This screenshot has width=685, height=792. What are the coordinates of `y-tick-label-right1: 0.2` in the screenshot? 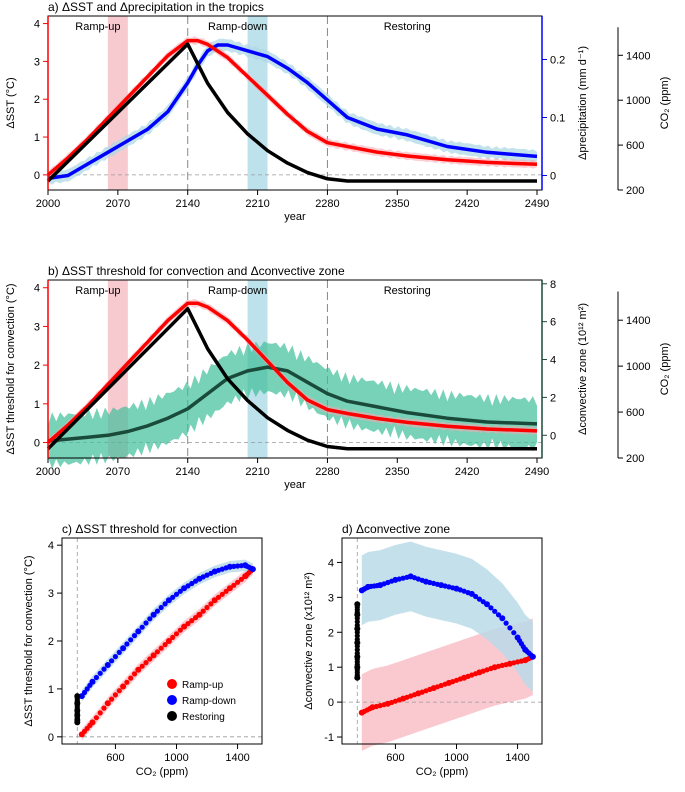 It's located at (557, 61).